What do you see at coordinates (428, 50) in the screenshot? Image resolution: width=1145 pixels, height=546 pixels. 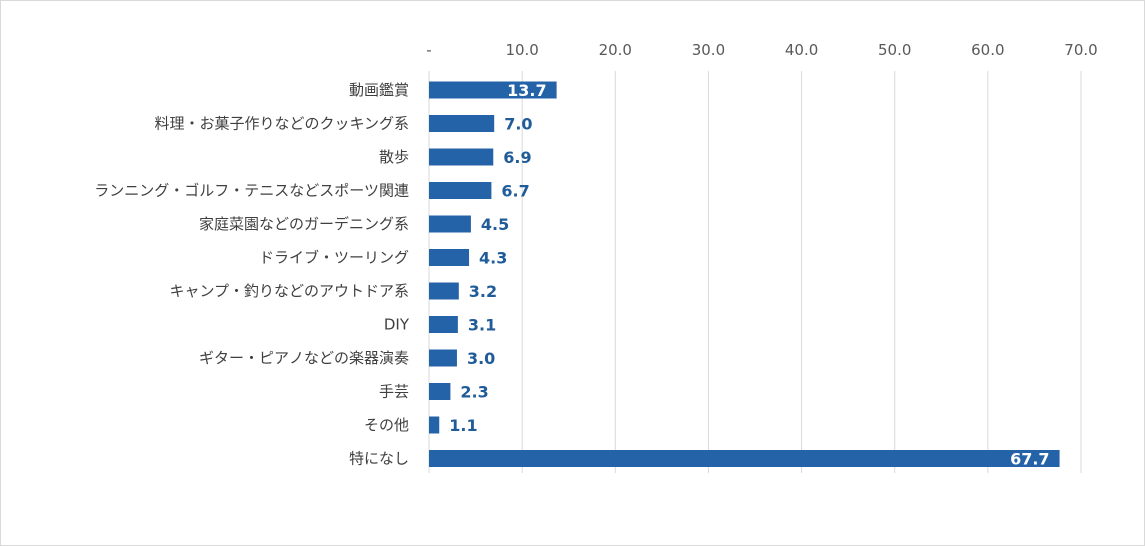 I see `x-tick-label: -` at bounding box center [428, 50].